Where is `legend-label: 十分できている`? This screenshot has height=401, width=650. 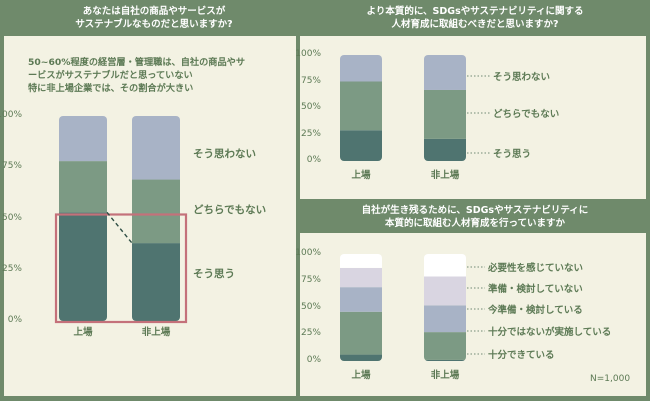
legend-label: 十分できている is located at coordinates (521, 355).